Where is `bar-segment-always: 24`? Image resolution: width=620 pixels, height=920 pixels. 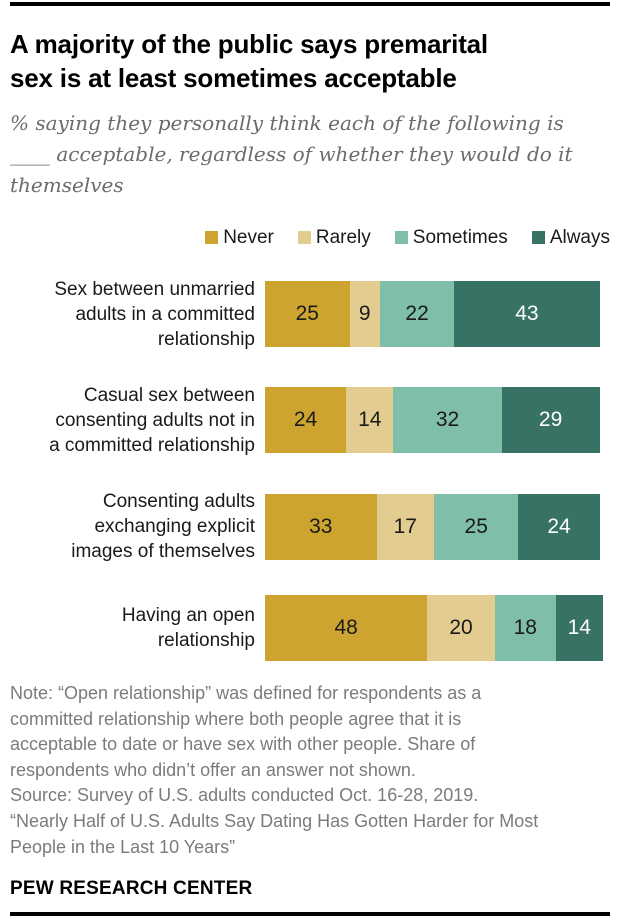
bar-segment-always: 24 is located at coordinates (559, 526).